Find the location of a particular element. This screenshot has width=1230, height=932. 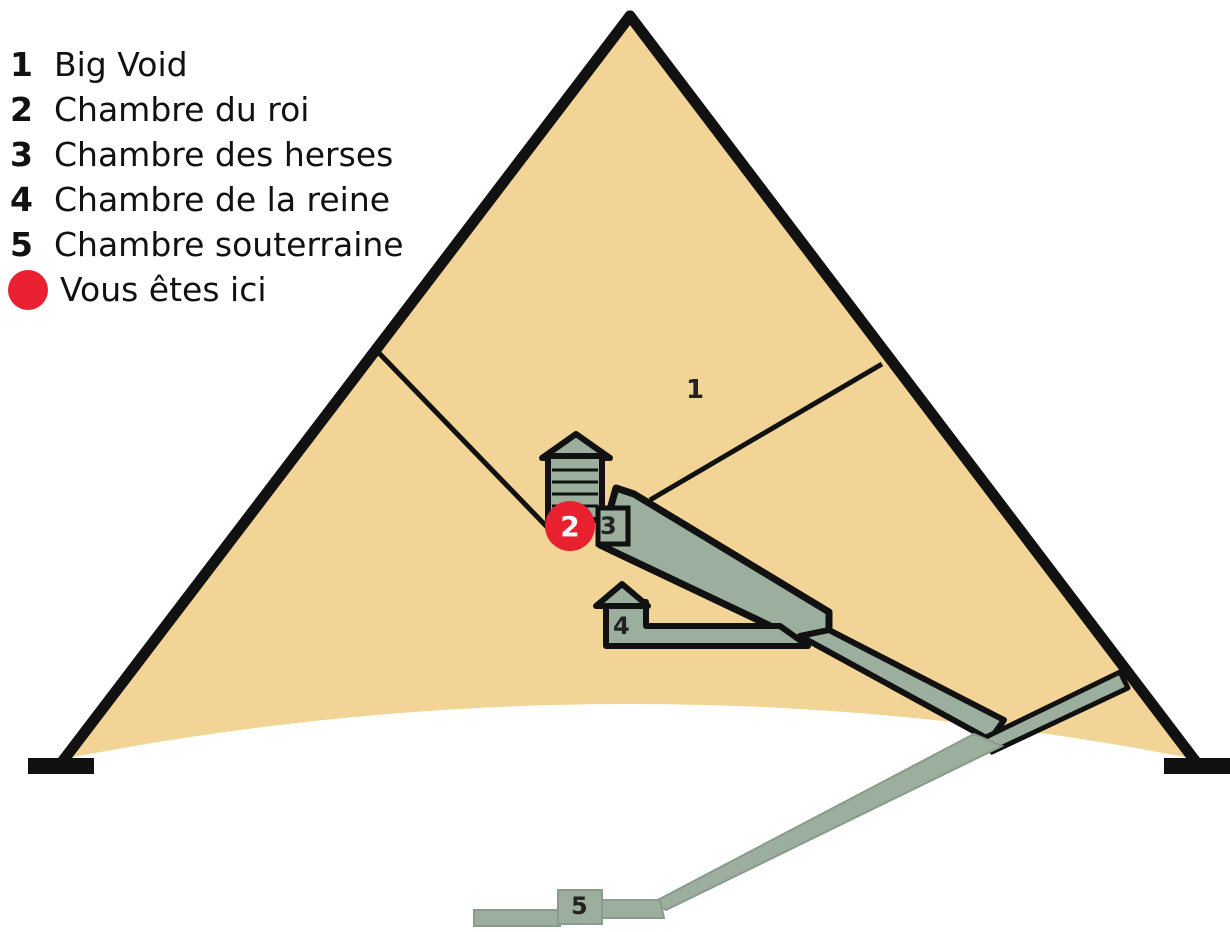

you-are-here-marker-number: 2 is located at coordinates (569, 526).